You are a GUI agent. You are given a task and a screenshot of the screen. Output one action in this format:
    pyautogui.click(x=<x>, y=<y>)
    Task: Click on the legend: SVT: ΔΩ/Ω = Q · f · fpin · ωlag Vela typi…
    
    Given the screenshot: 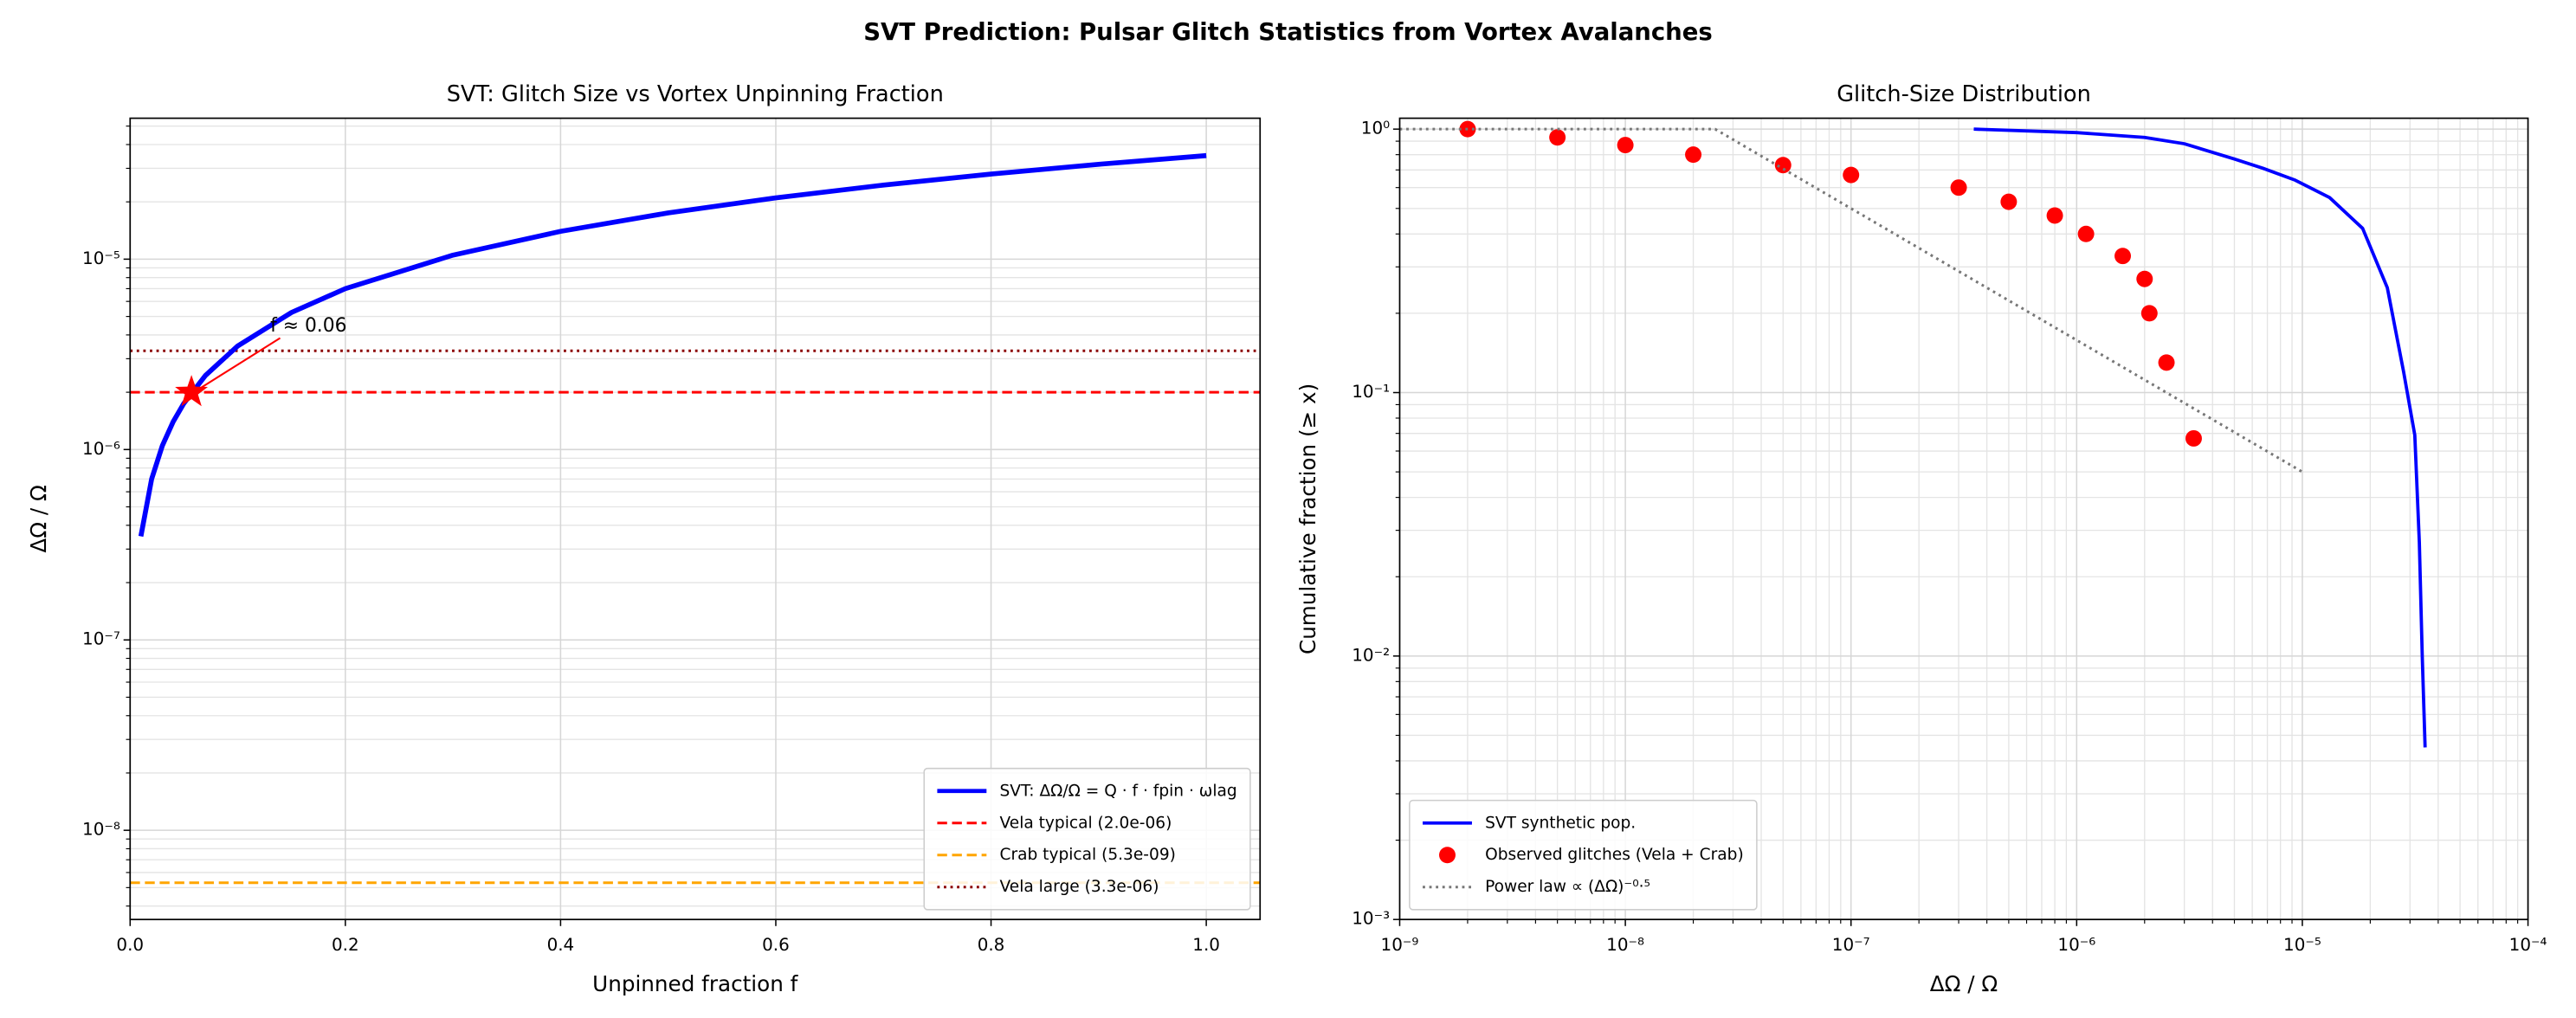 What is the action you would take?
    pyautogui.click(x=1087, y=839)
    